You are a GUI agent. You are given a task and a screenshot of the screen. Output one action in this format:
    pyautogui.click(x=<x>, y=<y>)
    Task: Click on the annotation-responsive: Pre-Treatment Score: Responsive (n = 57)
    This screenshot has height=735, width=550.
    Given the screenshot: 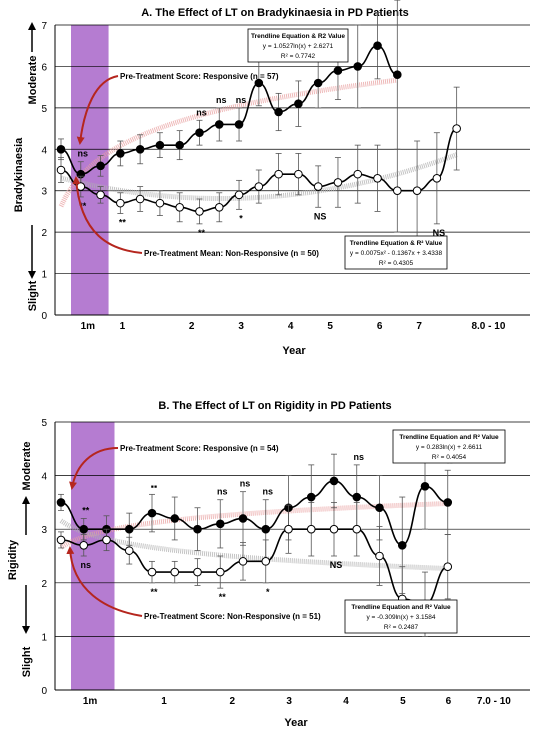 What is the action you would take?
    pyautogui.click(x=199, y=76)
    